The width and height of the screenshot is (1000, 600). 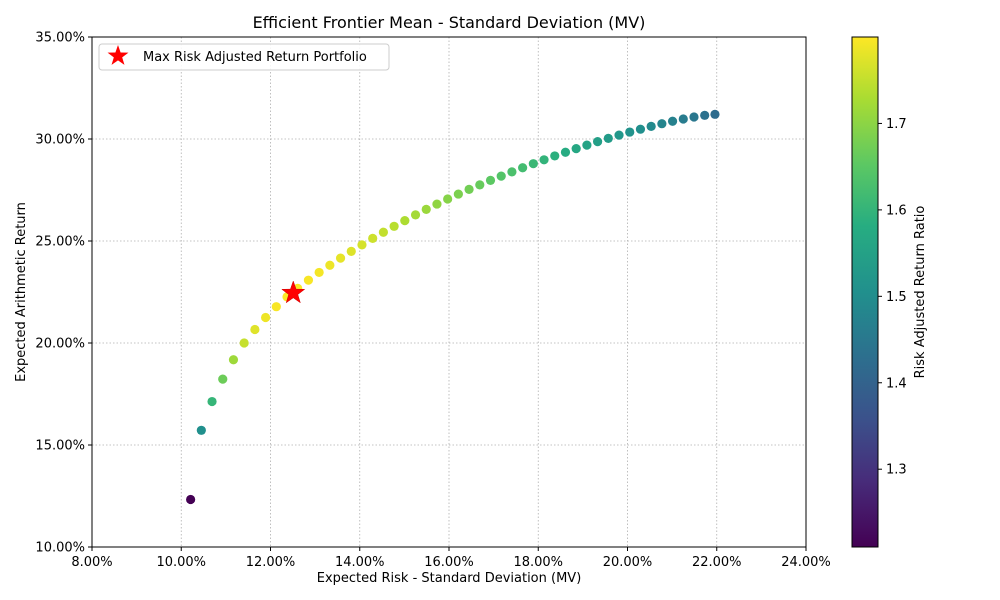 I want to click on y-tick-label: 25.00%, so click(x=60, y=242).